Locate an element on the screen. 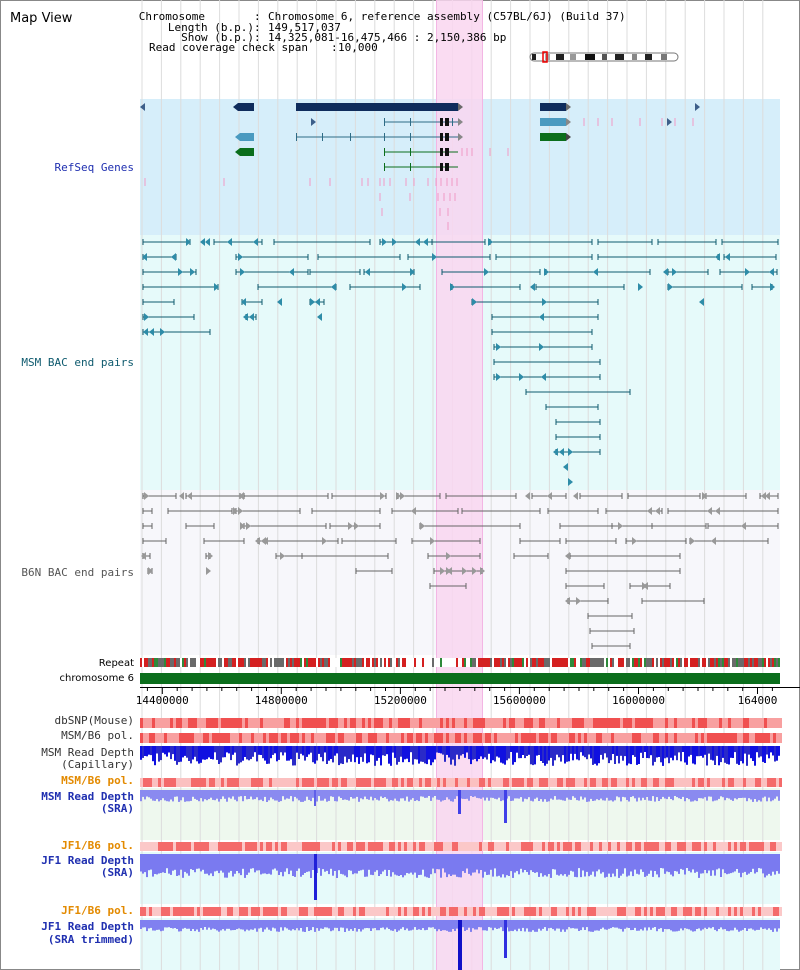 The height and width of the screenshot is (970, 800). repeat-track is located at coordinates (460, 662).